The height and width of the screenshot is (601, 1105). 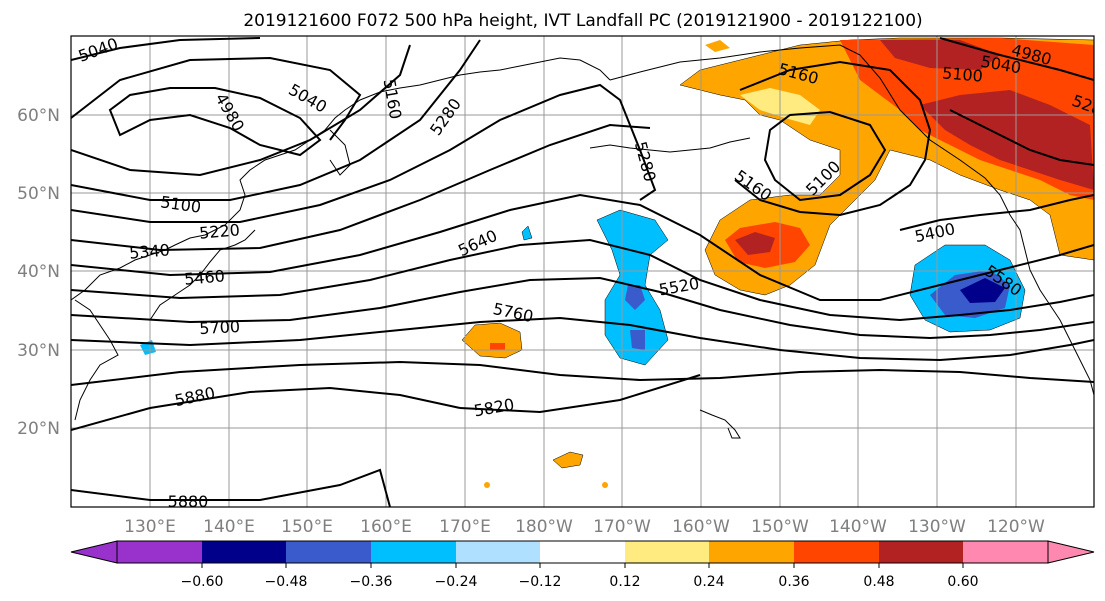 I want to click on ivt-positive-small-orange, so click(x=492, y=340).